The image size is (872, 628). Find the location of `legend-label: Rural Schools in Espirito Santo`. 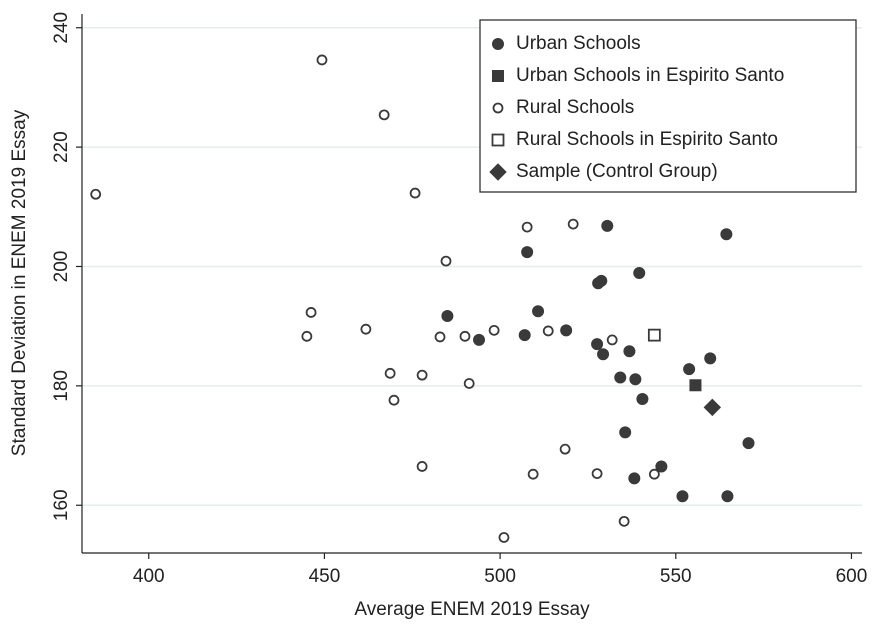

legend-label: Rural Schools in Espirito Santo is located at coordinates (647, 139).